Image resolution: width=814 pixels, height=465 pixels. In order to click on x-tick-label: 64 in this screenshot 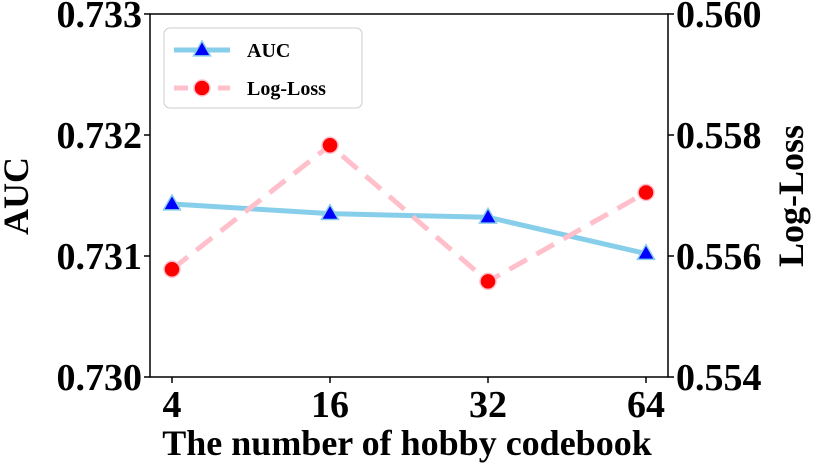, I will do `click(646, 405)`.